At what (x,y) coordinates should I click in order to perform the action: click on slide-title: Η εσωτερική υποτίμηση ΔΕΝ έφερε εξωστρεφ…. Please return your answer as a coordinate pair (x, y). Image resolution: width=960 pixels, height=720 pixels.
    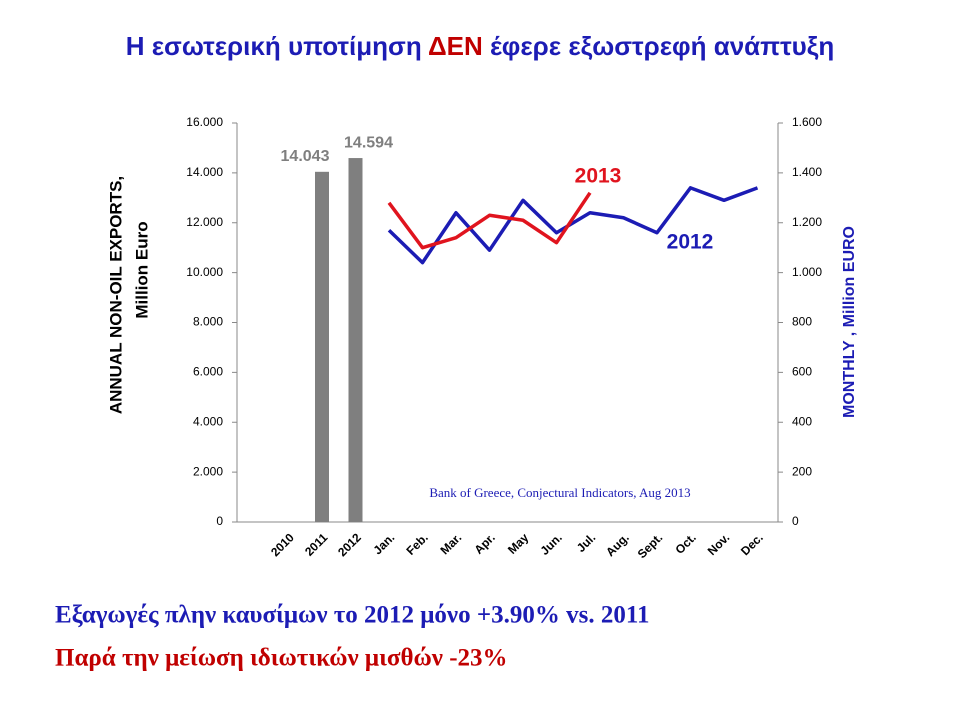
    Looking at the image, I should click on (480, 46).